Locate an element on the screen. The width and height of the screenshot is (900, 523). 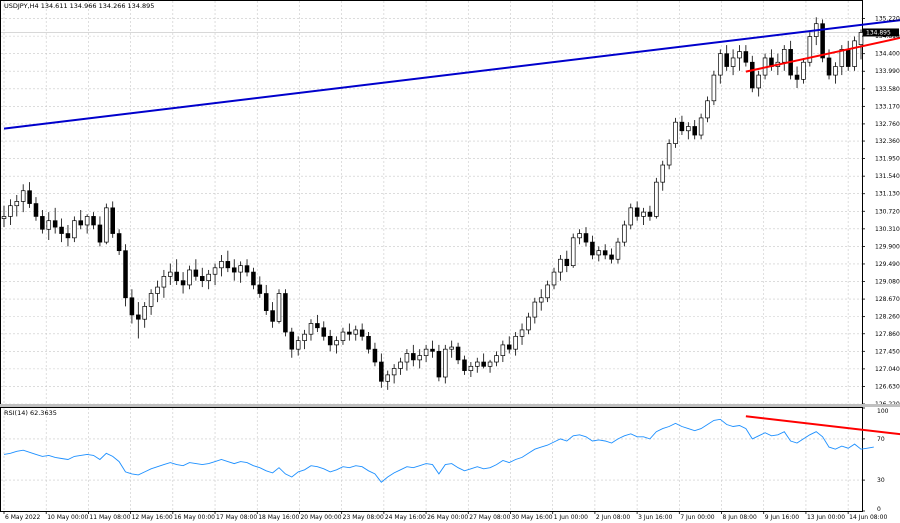
rsi-red-trendline is located at coordinates (822, 434).